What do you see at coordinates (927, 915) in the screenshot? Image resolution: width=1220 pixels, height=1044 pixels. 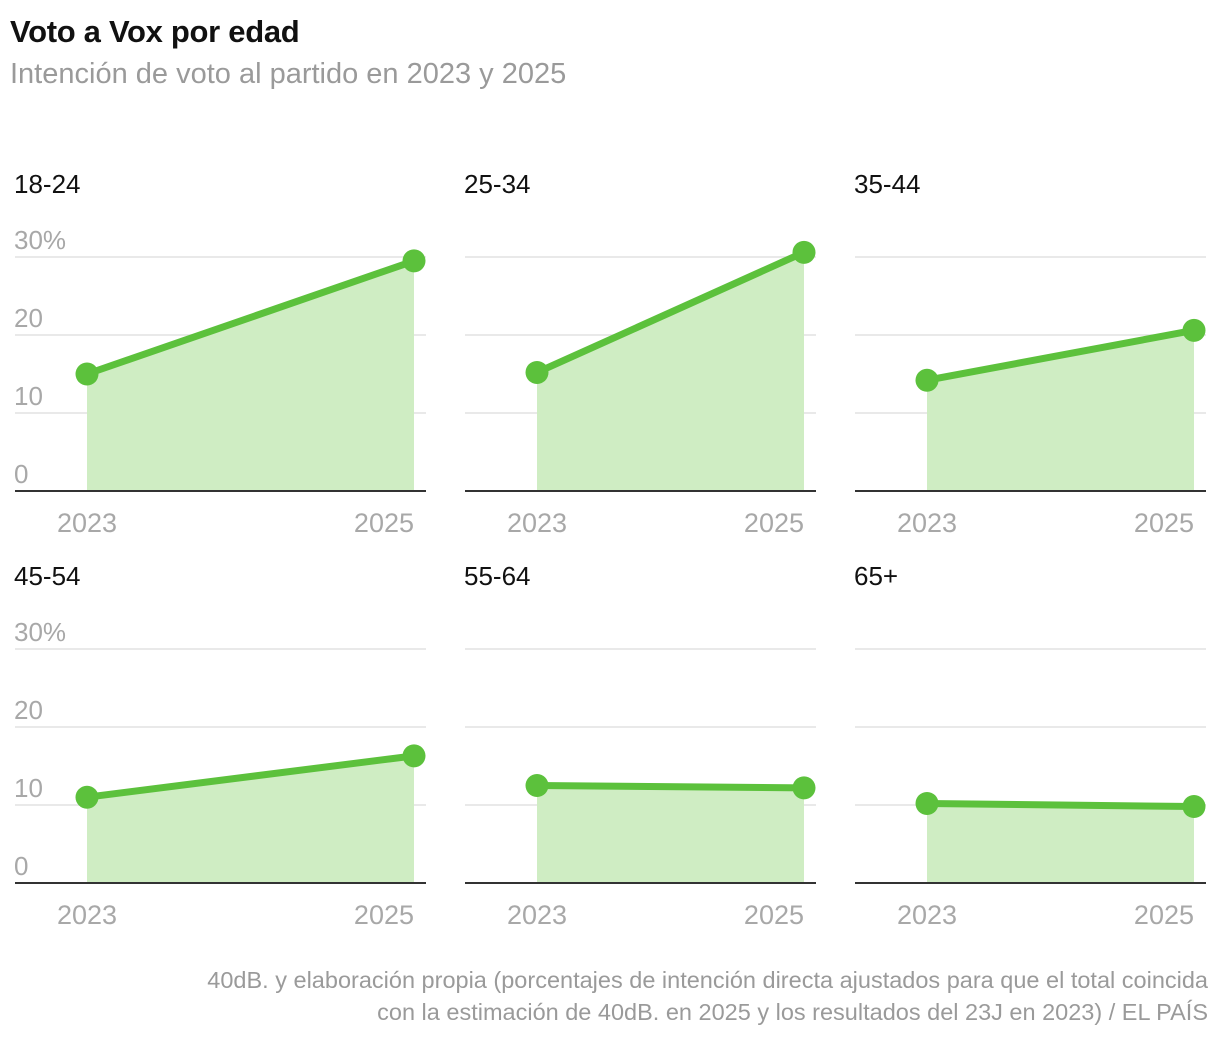 I see `x-tick-label-65plus-2023: 2023` at bounding box center [927, 915].